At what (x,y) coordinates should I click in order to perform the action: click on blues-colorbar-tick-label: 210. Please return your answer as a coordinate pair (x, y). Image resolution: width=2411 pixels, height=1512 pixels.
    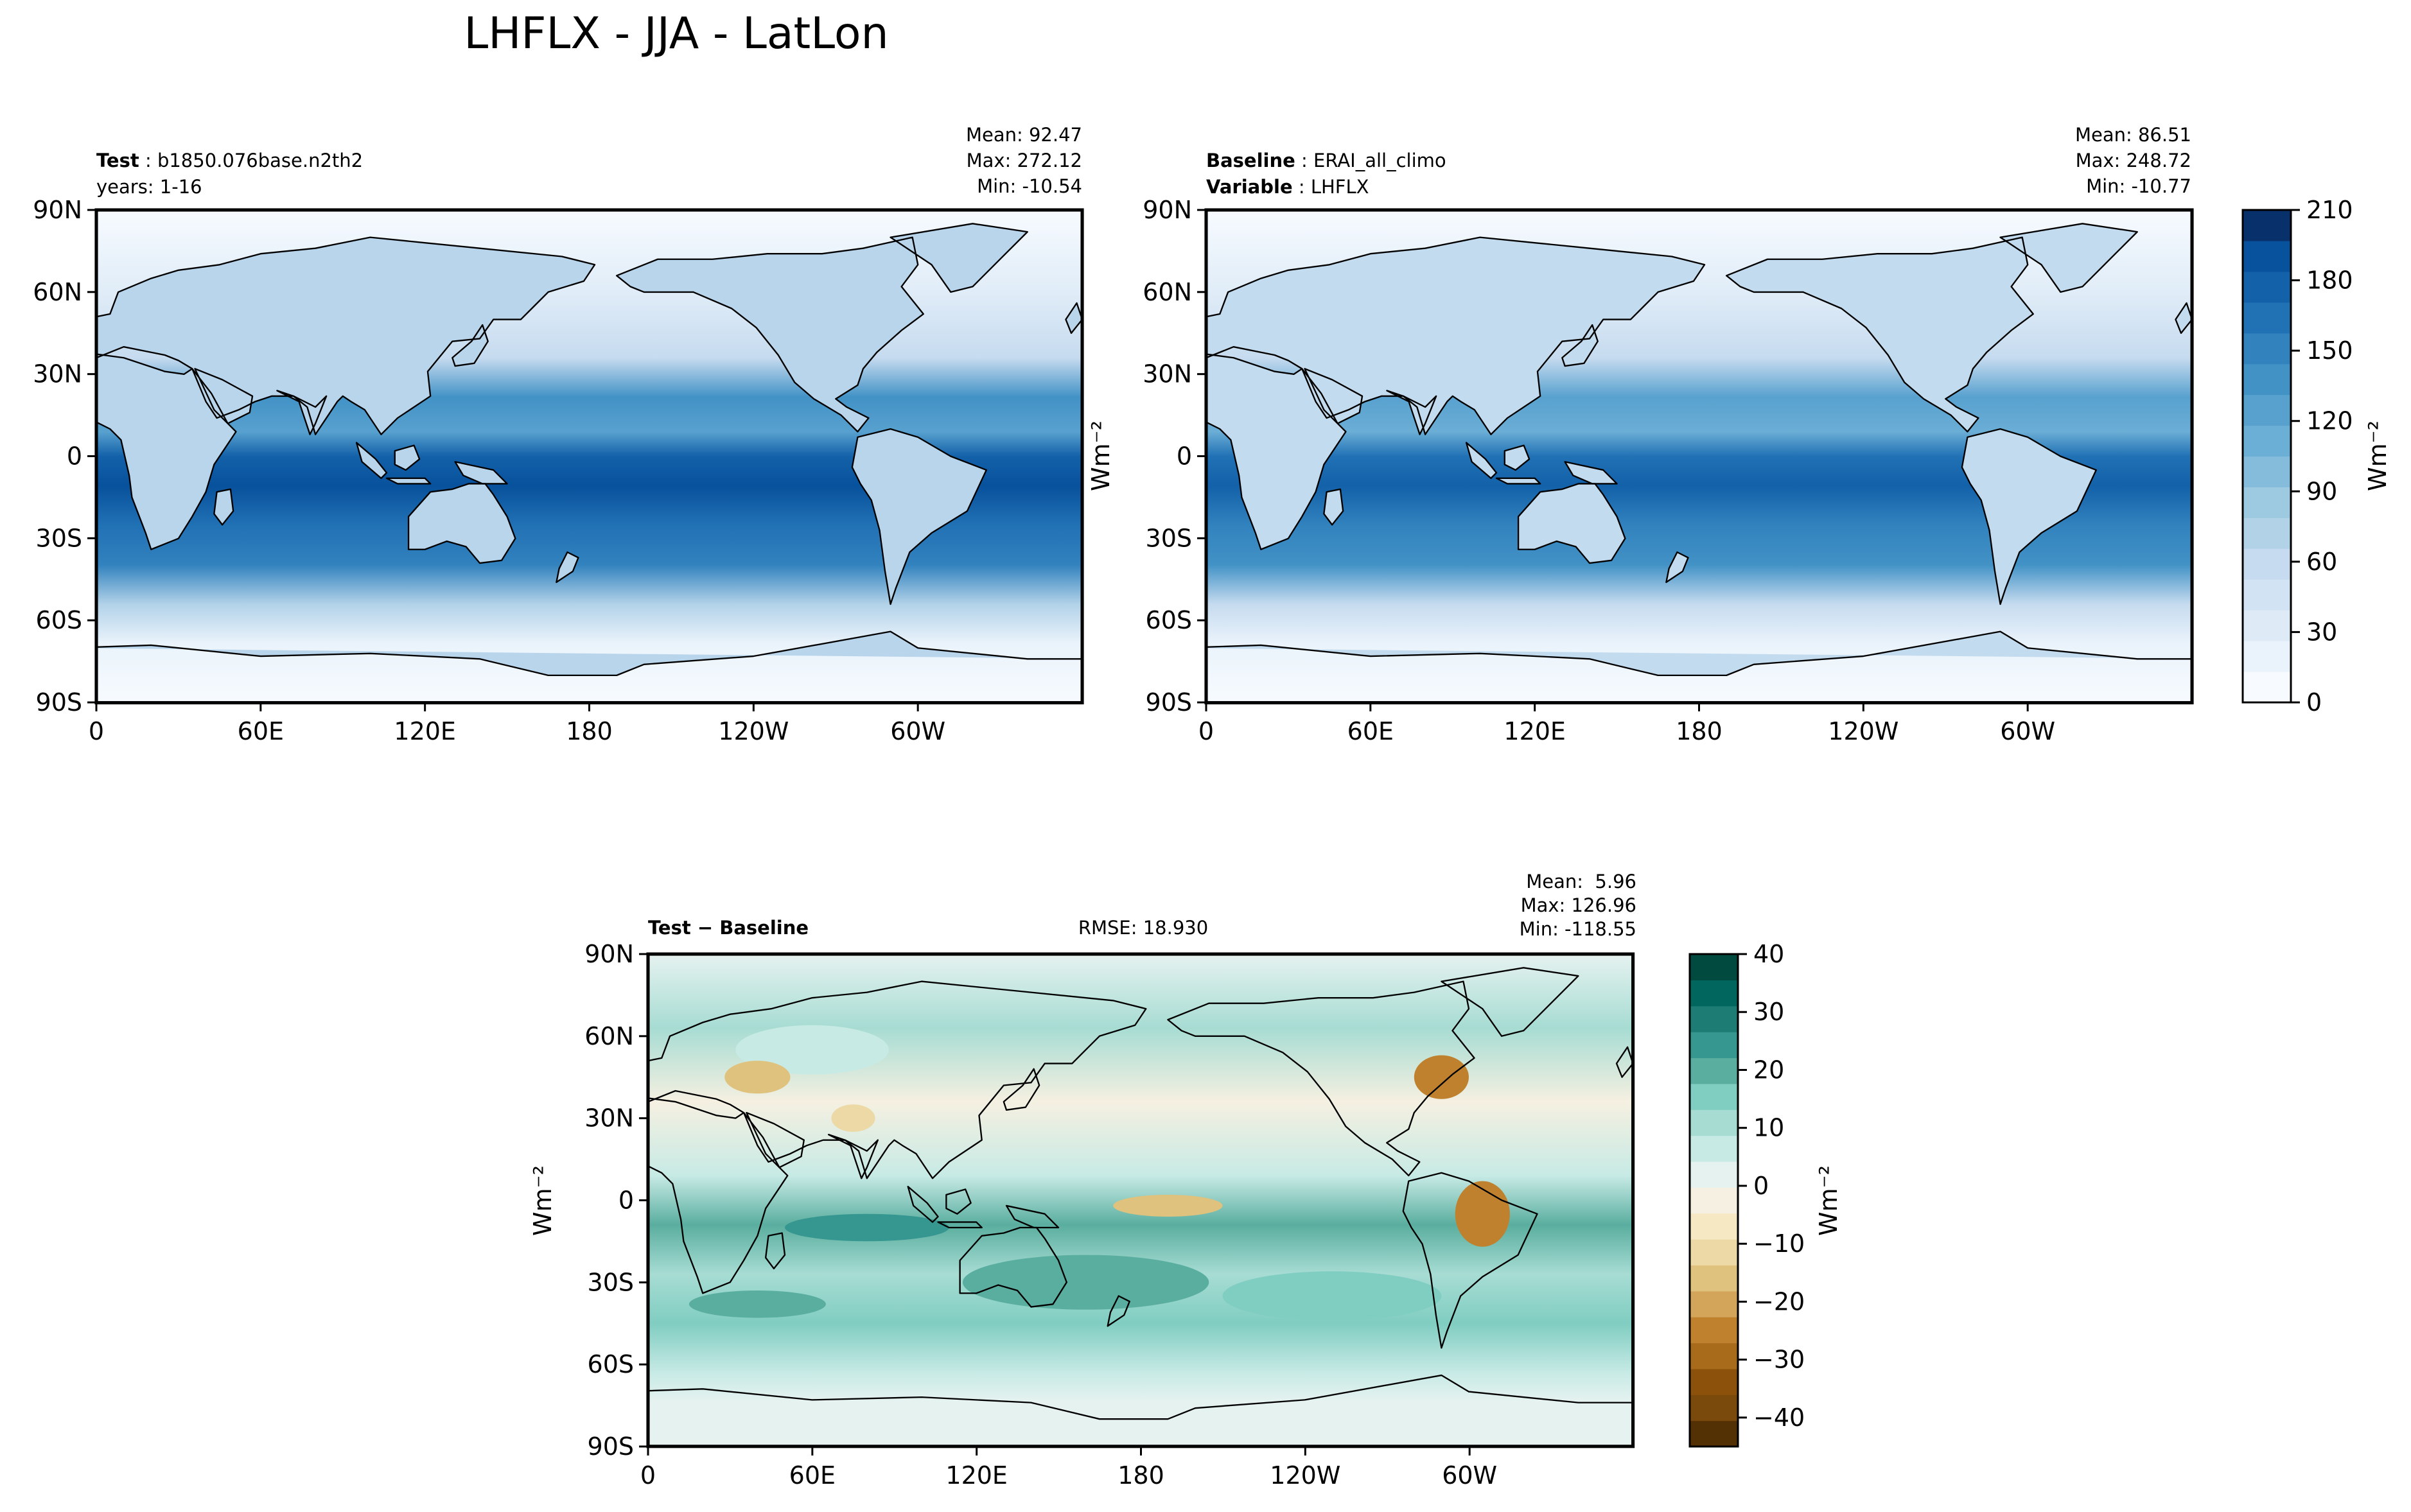
    Looking at the image, I should click on (2329, 210).